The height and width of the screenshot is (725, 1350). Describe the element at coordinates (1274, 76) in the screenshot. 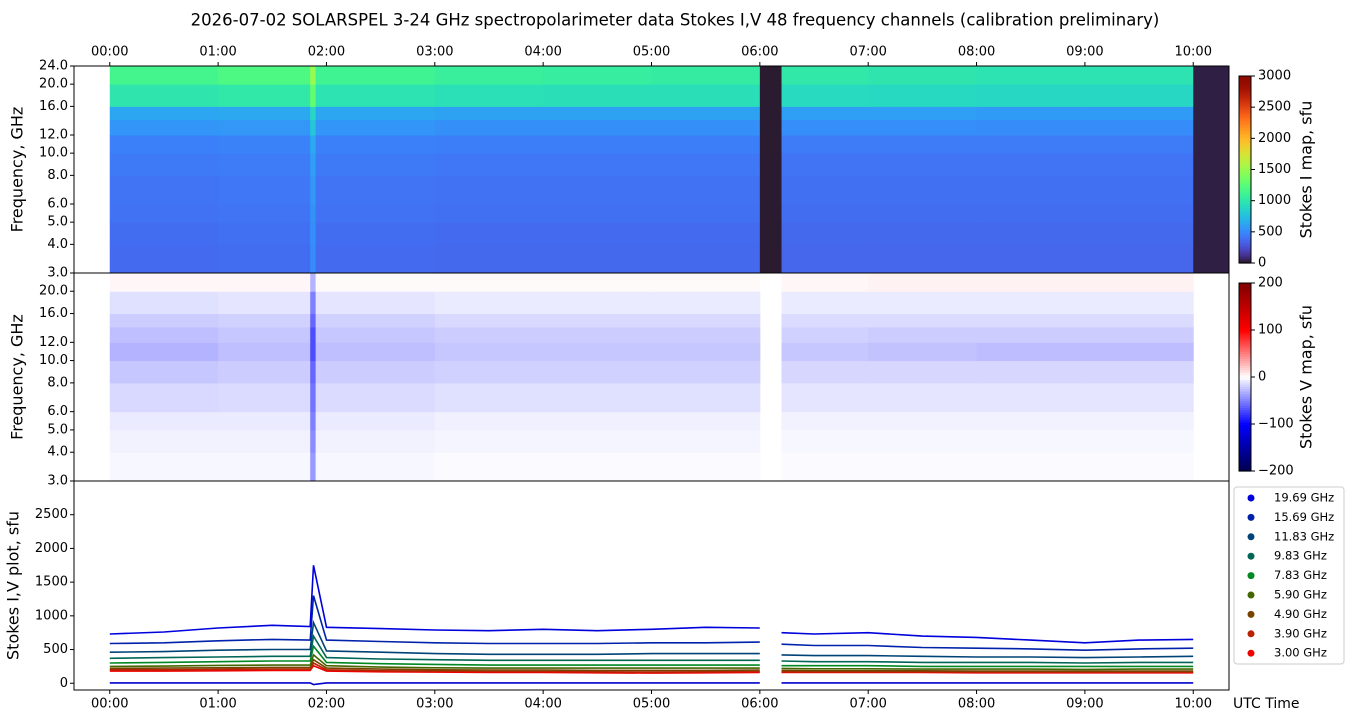

I see `colorbar-tick-label: 3000` at that location.